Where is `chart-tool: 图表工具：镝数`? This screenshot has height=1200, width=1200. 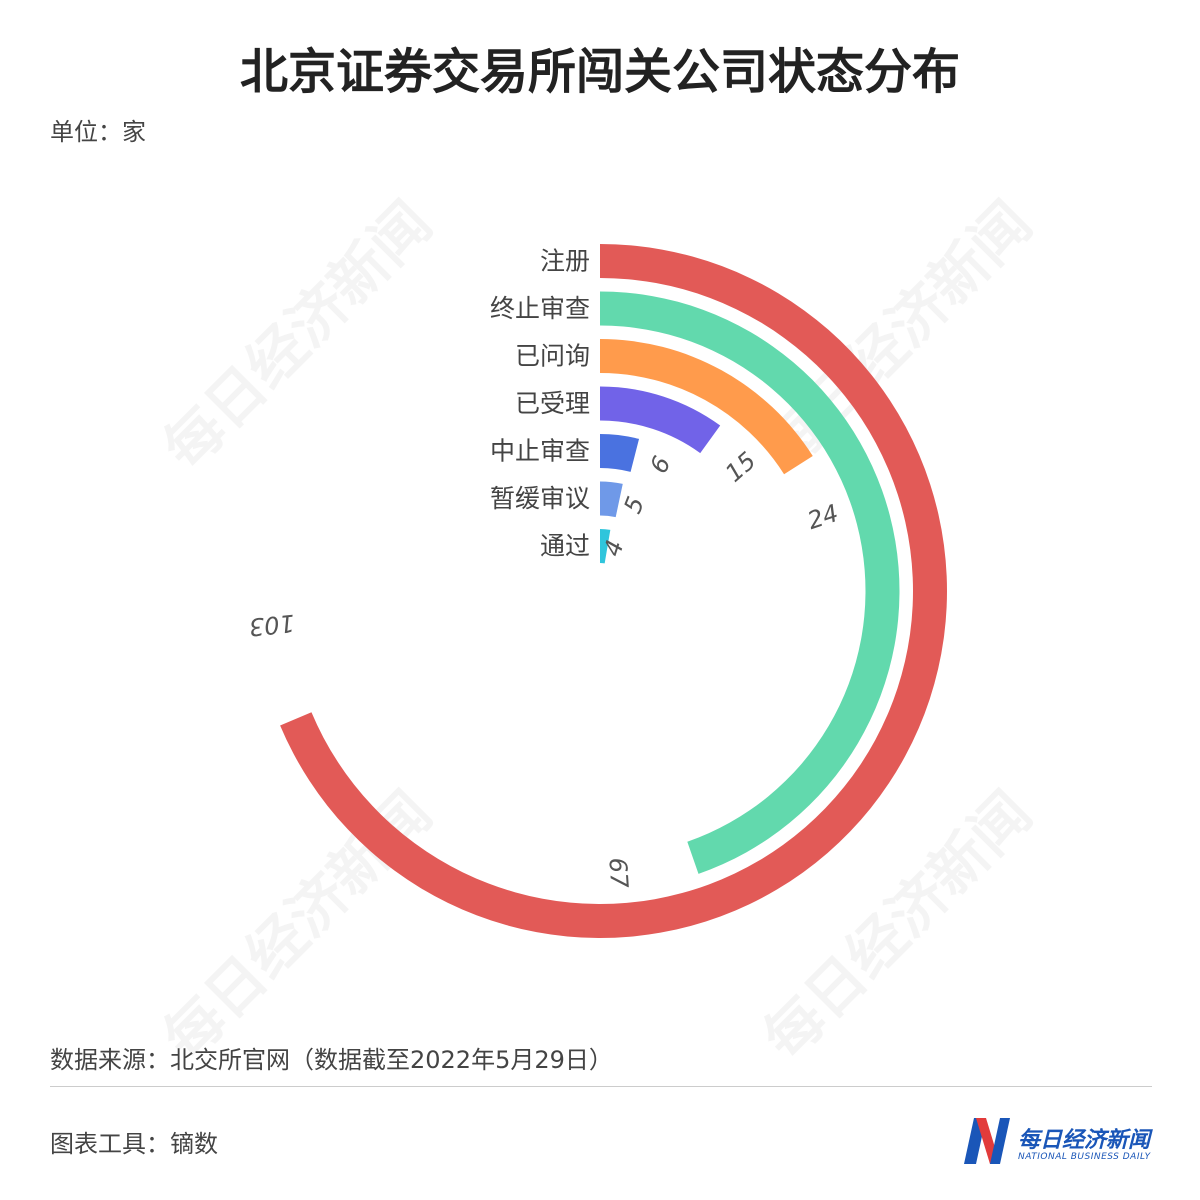
chart-tool: 图表工具：镝数 is located at coordinates (134, 1144).